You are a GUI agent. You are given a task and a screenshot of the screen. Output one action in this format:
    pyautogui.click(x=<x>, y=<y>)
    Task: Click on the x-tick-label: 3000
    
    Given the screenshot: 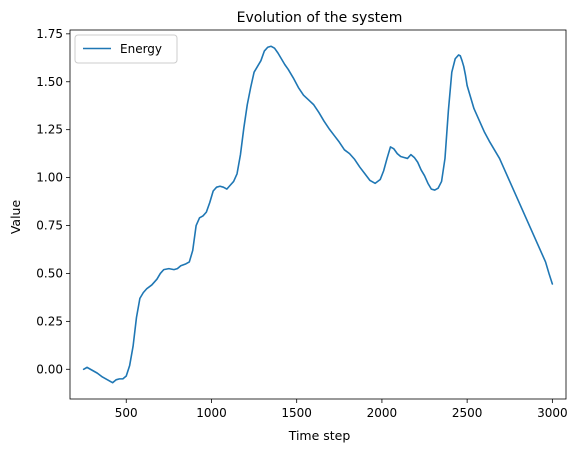 What is the action you would take?
    pyautogui.click(x=552, y=413)
    